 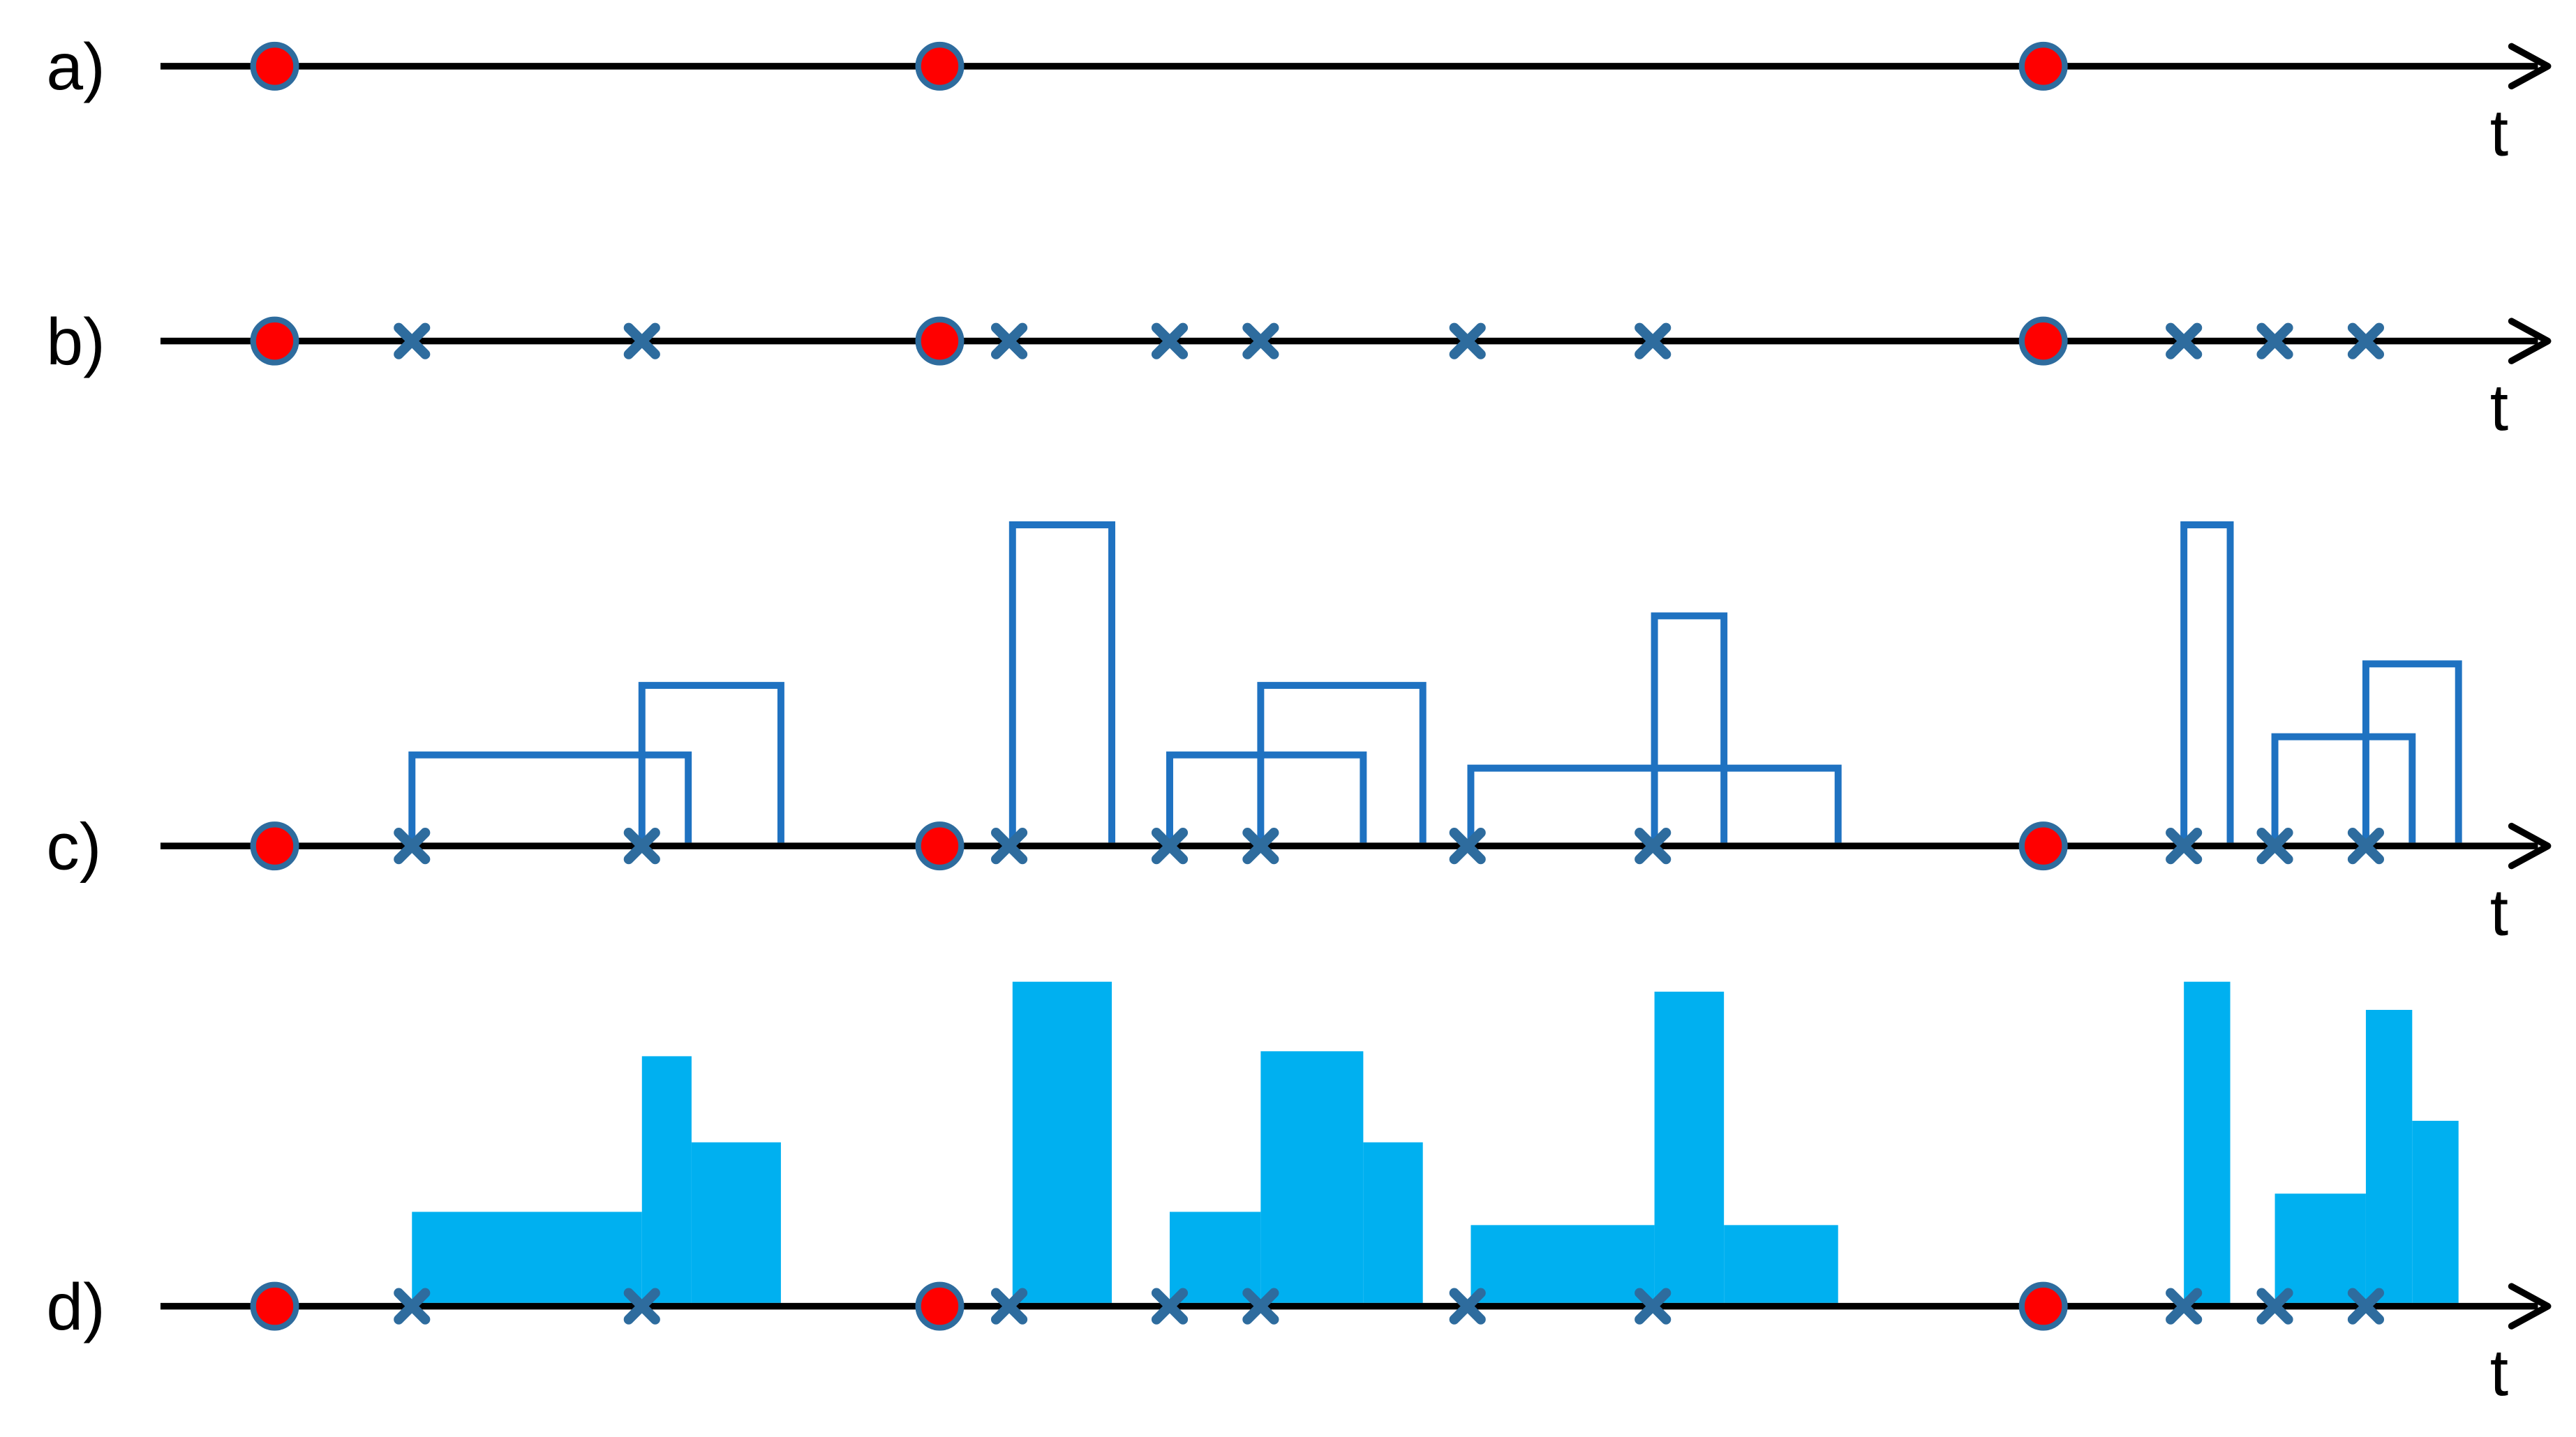 I want to click on panel-label-a: a), so click(x=75, y=67).